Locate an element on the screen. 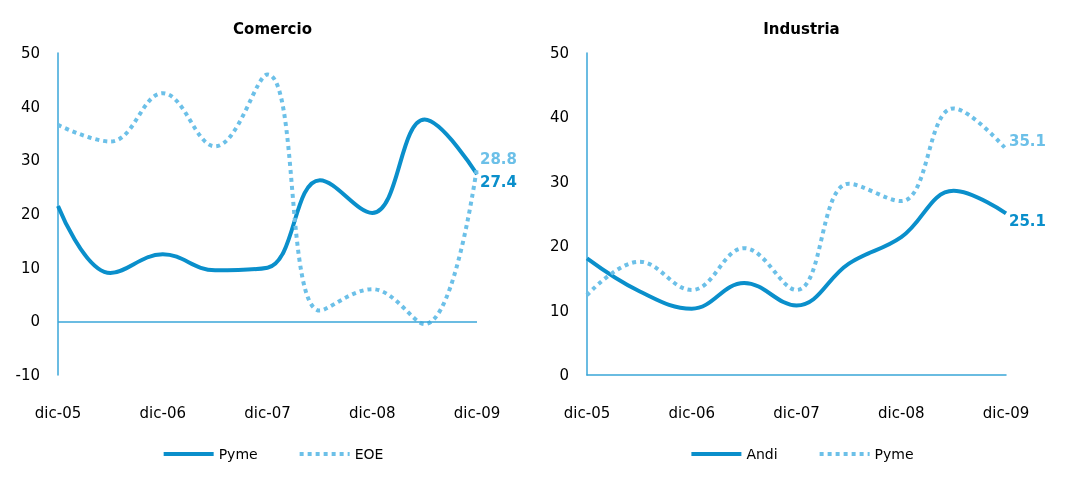 This screenshot has width=1074, height=478. chart-title: Comercio is located at coordinates (272, 28).